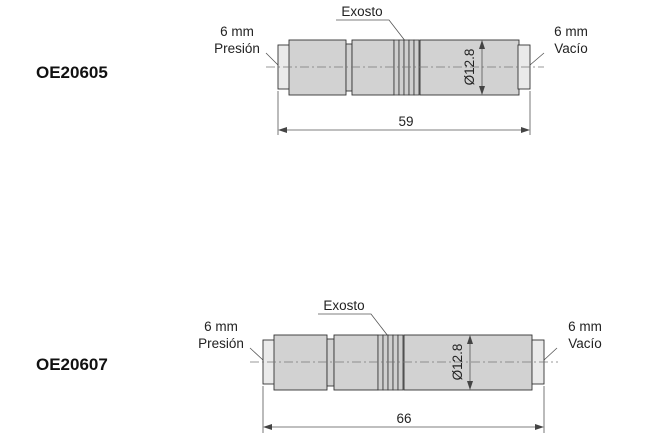 This screenshot has width=649, height=442. I want to click on length-label: 59, so click(405, 121).